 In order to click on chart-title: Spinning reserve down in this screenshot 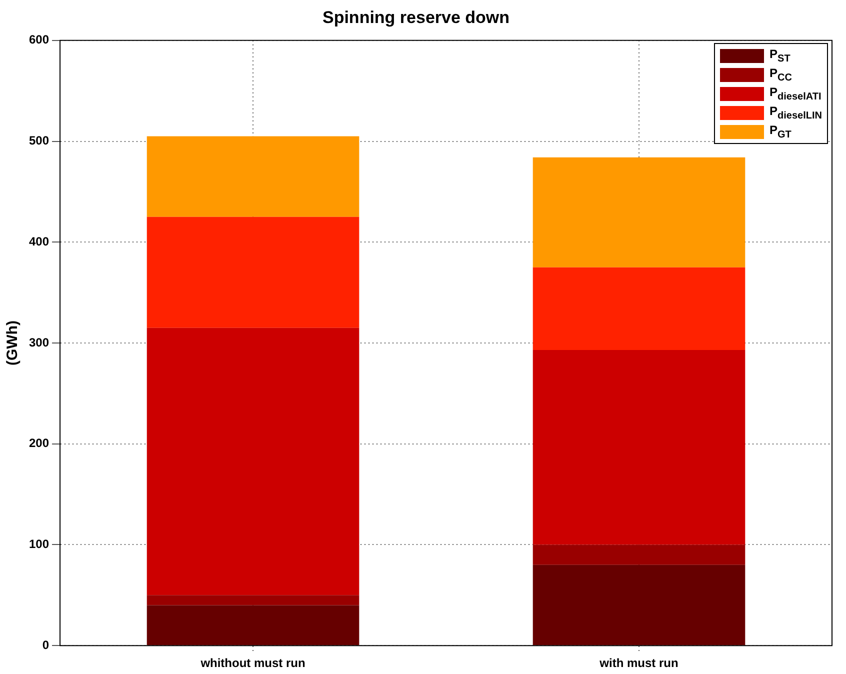, I will do `click(416, 17)`.